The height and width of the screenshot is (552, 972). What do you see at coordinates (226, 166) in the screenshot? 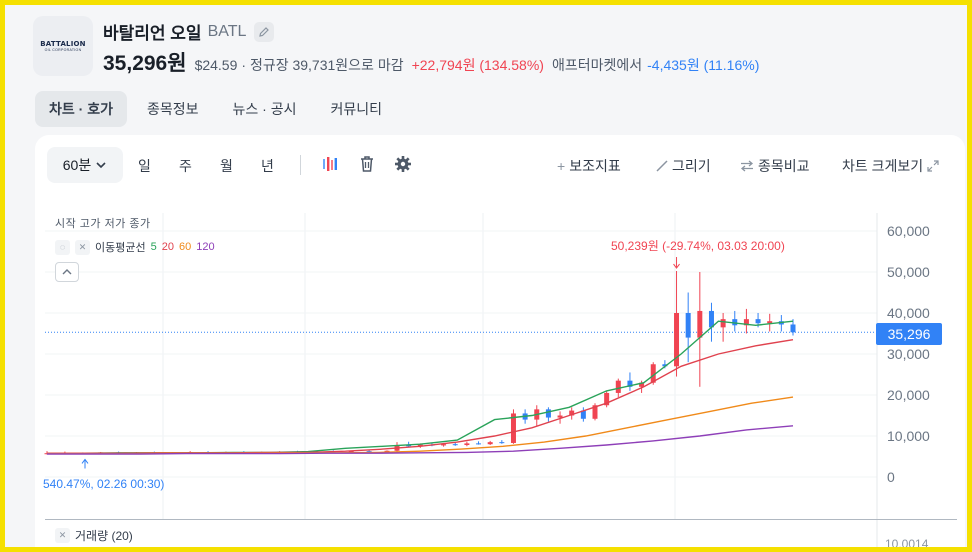
I see `period-month: 월` at bounding box center [226, 166].